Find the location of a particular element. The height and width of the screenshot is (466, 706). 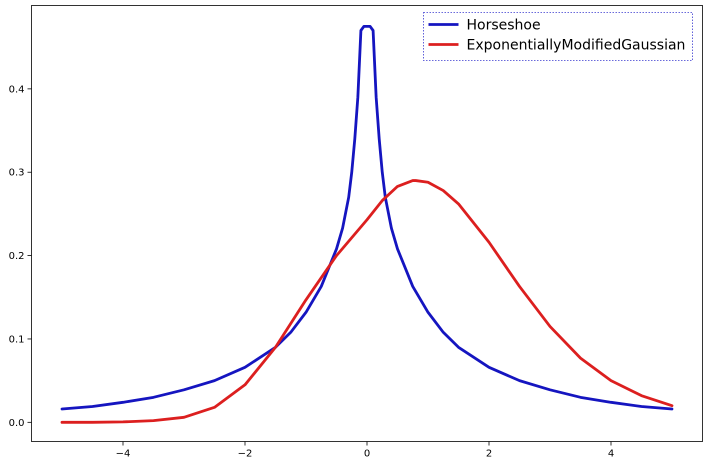

legend-label-0: Horseshoe is located at coordinates (504, 26).